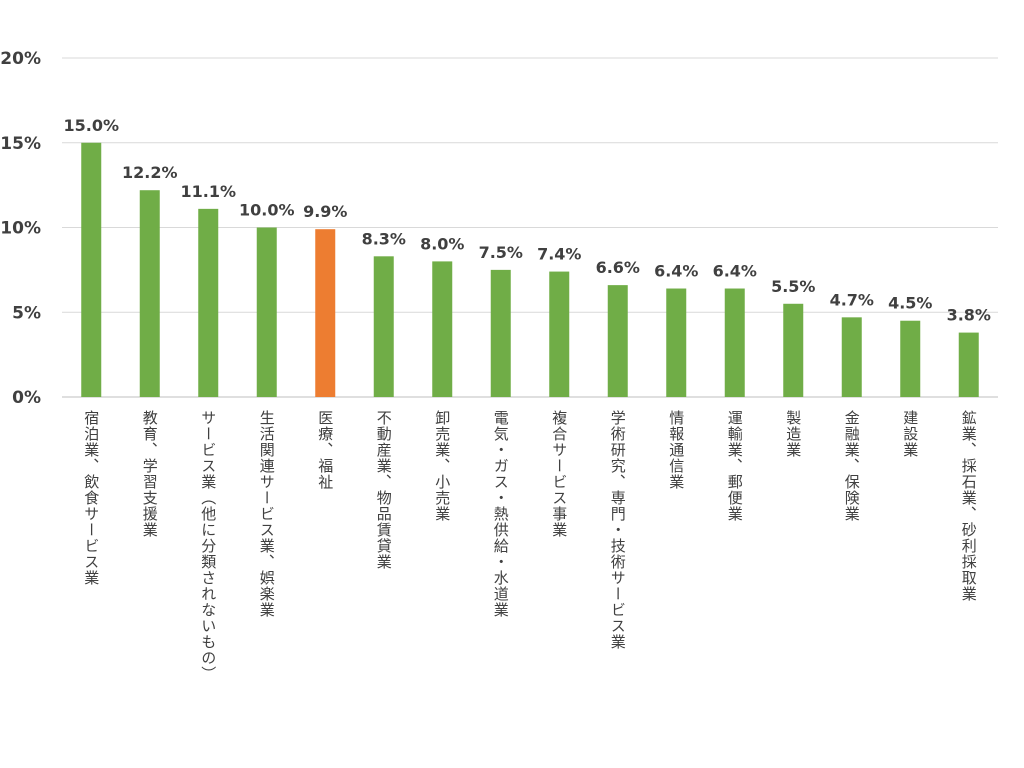 The height and width of the screenshot is (768, 1024). I want to click on y-tick-label: 5%, so click(26, 313).